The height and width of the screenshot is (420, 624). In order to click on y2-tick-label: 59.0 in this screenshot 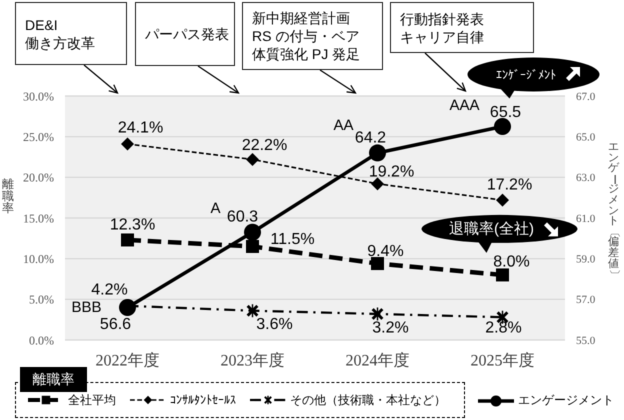, I will do `click(586, 260)`.